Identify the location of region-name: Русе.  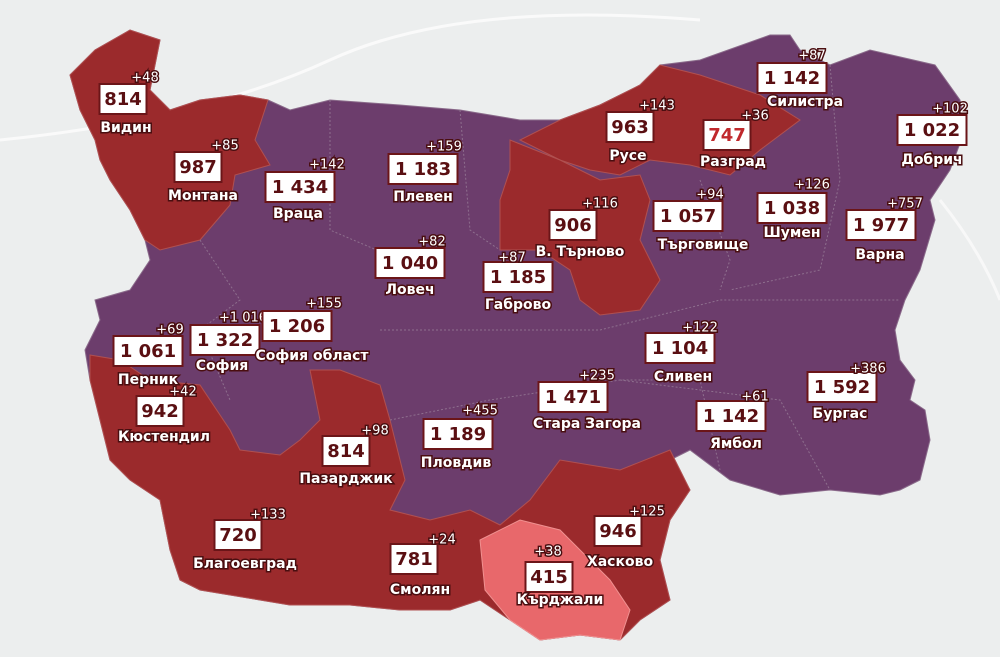
(627, 156).